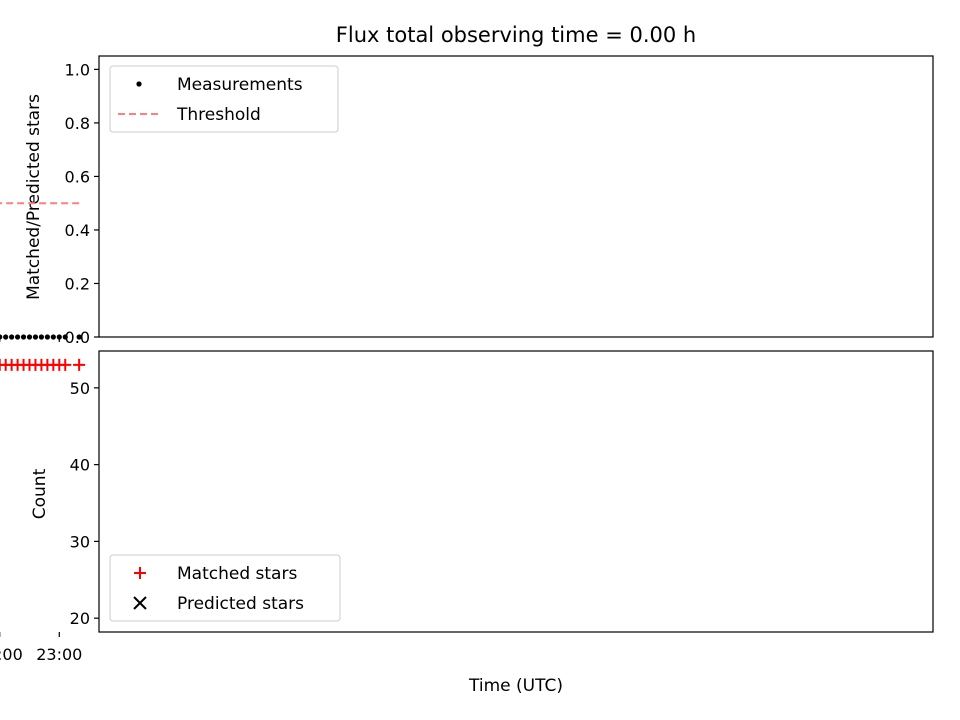 This screenshot has width=960, height=720. Describe the element at coordinates (218, 115) in the screenshot. I see `legend-threshold-label: Threshold` at that location.